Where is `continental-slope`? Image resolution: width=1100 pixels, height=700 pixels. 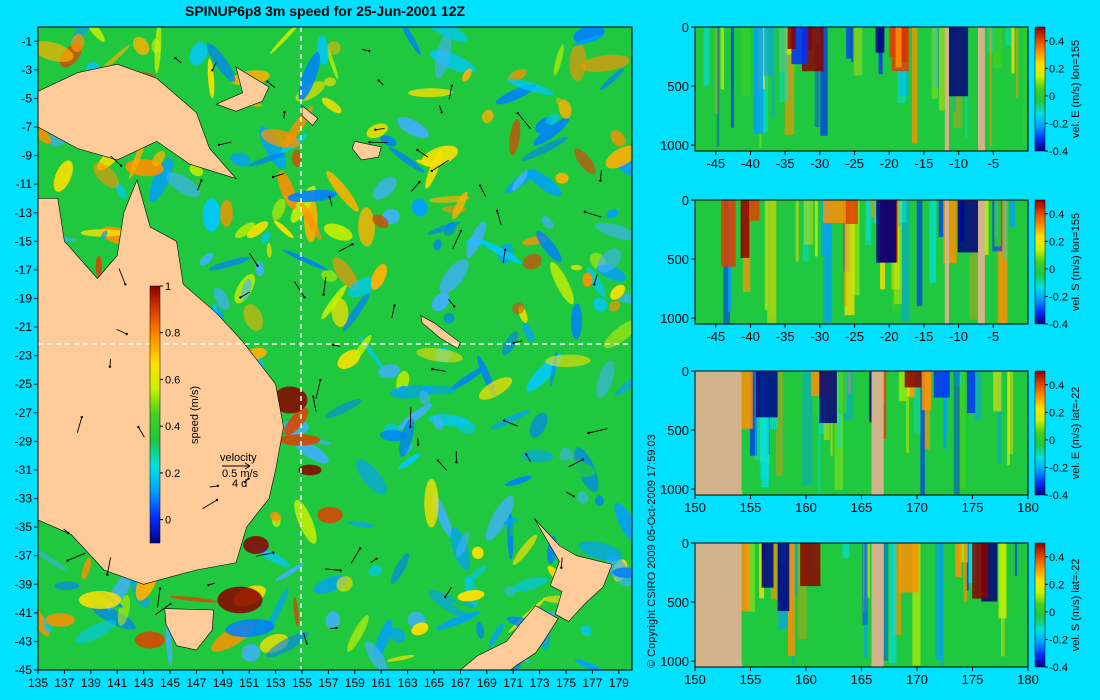 continental-slope is located at coordinates (719, 433).